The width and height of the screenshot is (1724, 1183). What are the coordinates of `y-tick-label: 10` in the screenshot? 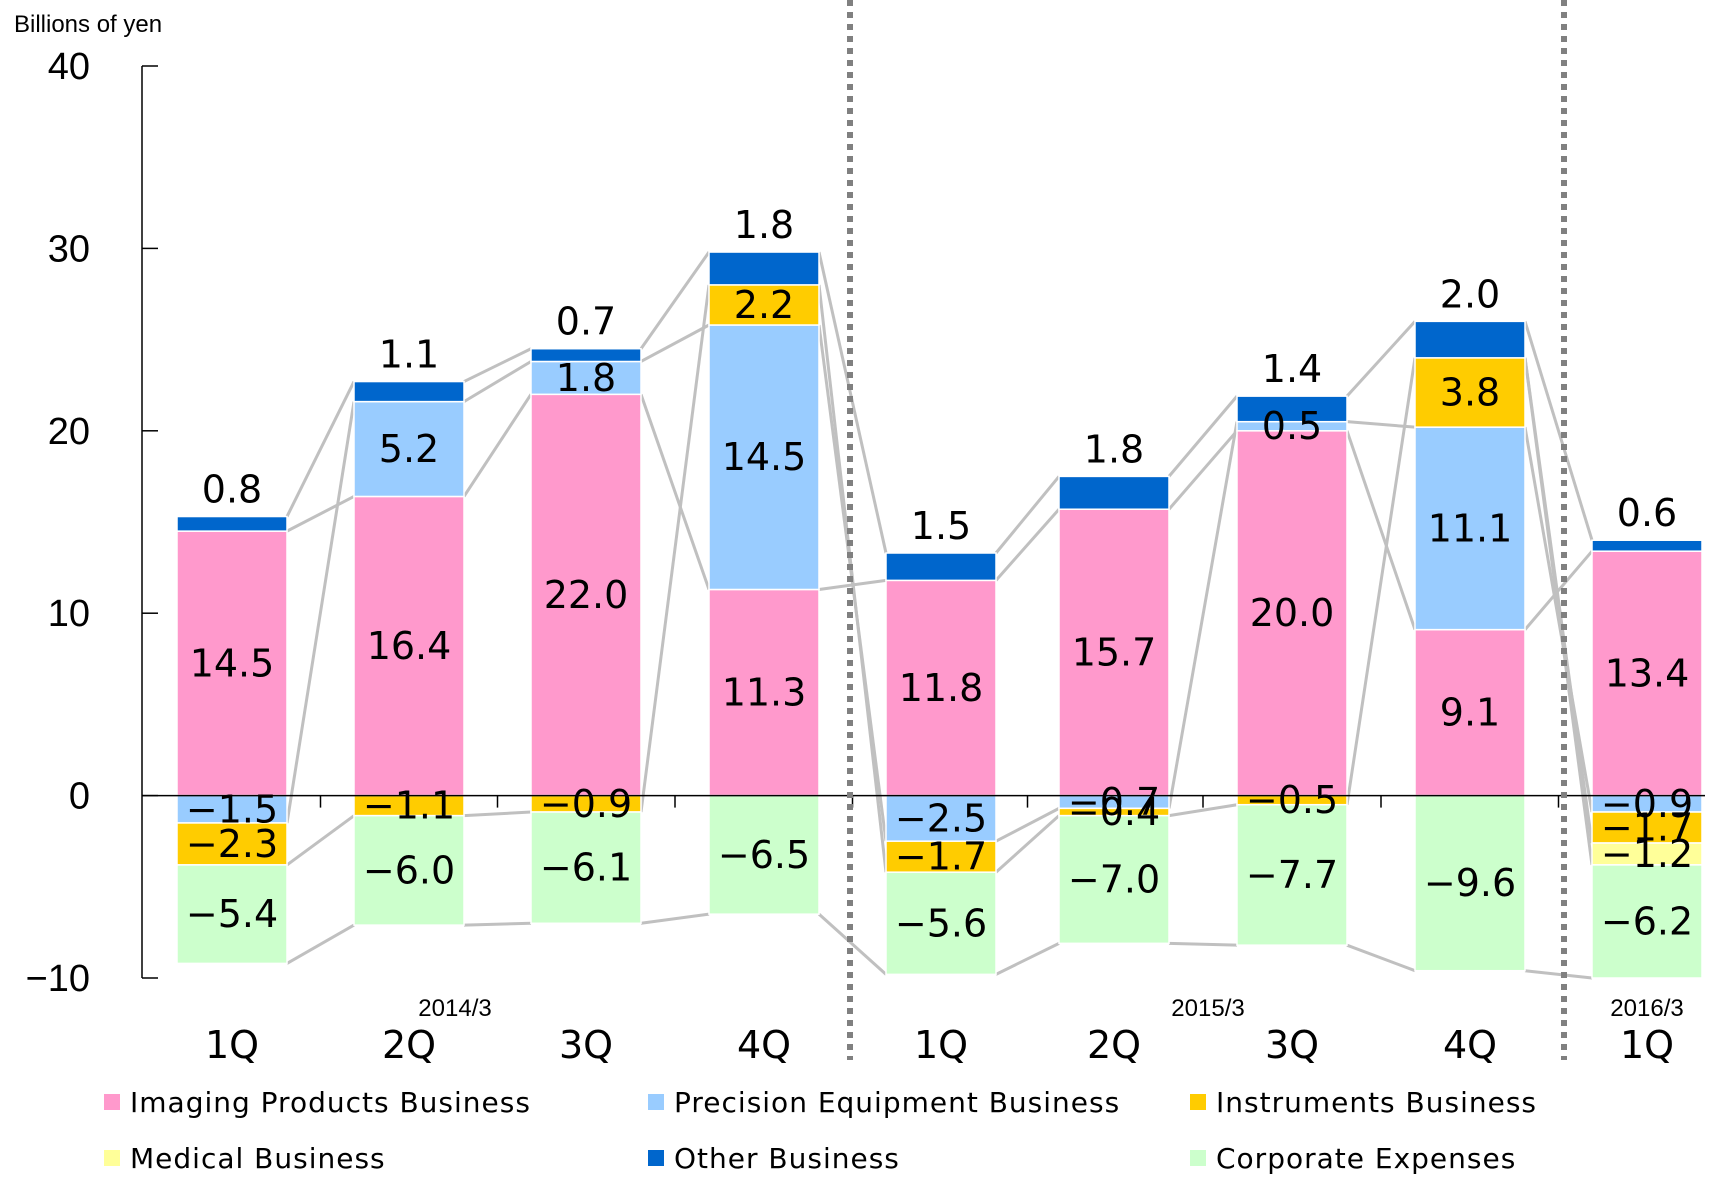 It's located at (69, 614).